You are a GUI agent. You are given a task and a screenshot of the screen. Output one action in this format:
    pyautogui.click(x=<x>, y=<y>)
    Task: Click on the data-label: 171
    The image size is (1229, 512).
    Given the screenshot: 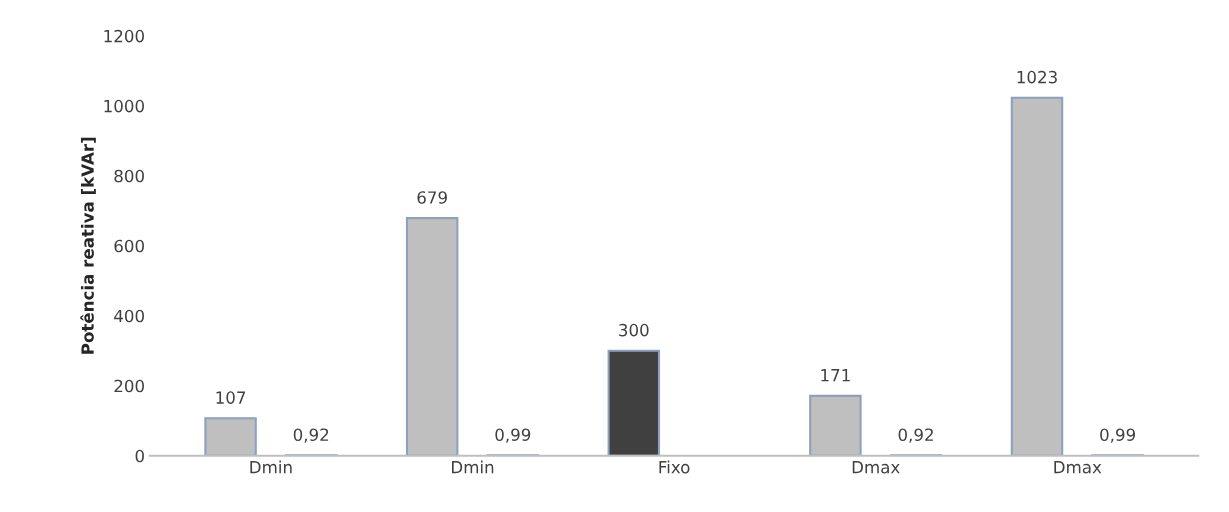 What is the action you would take?
    pyautogui.click(x=835, y=375)
    